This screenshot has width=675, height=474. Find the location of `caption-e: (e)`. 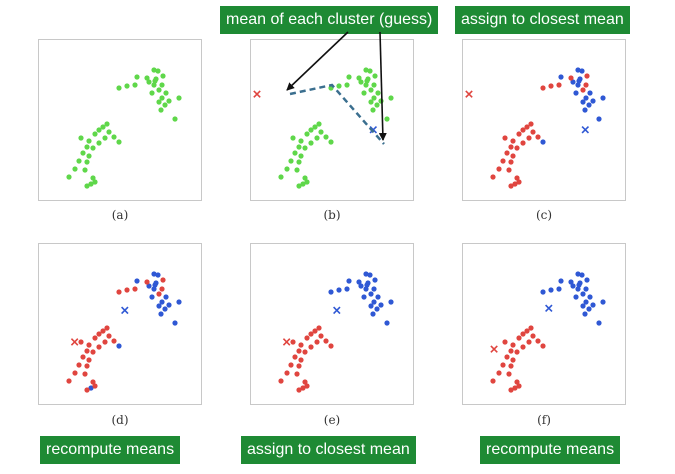

caption-e: (e) is located at coordinates (332, 420).